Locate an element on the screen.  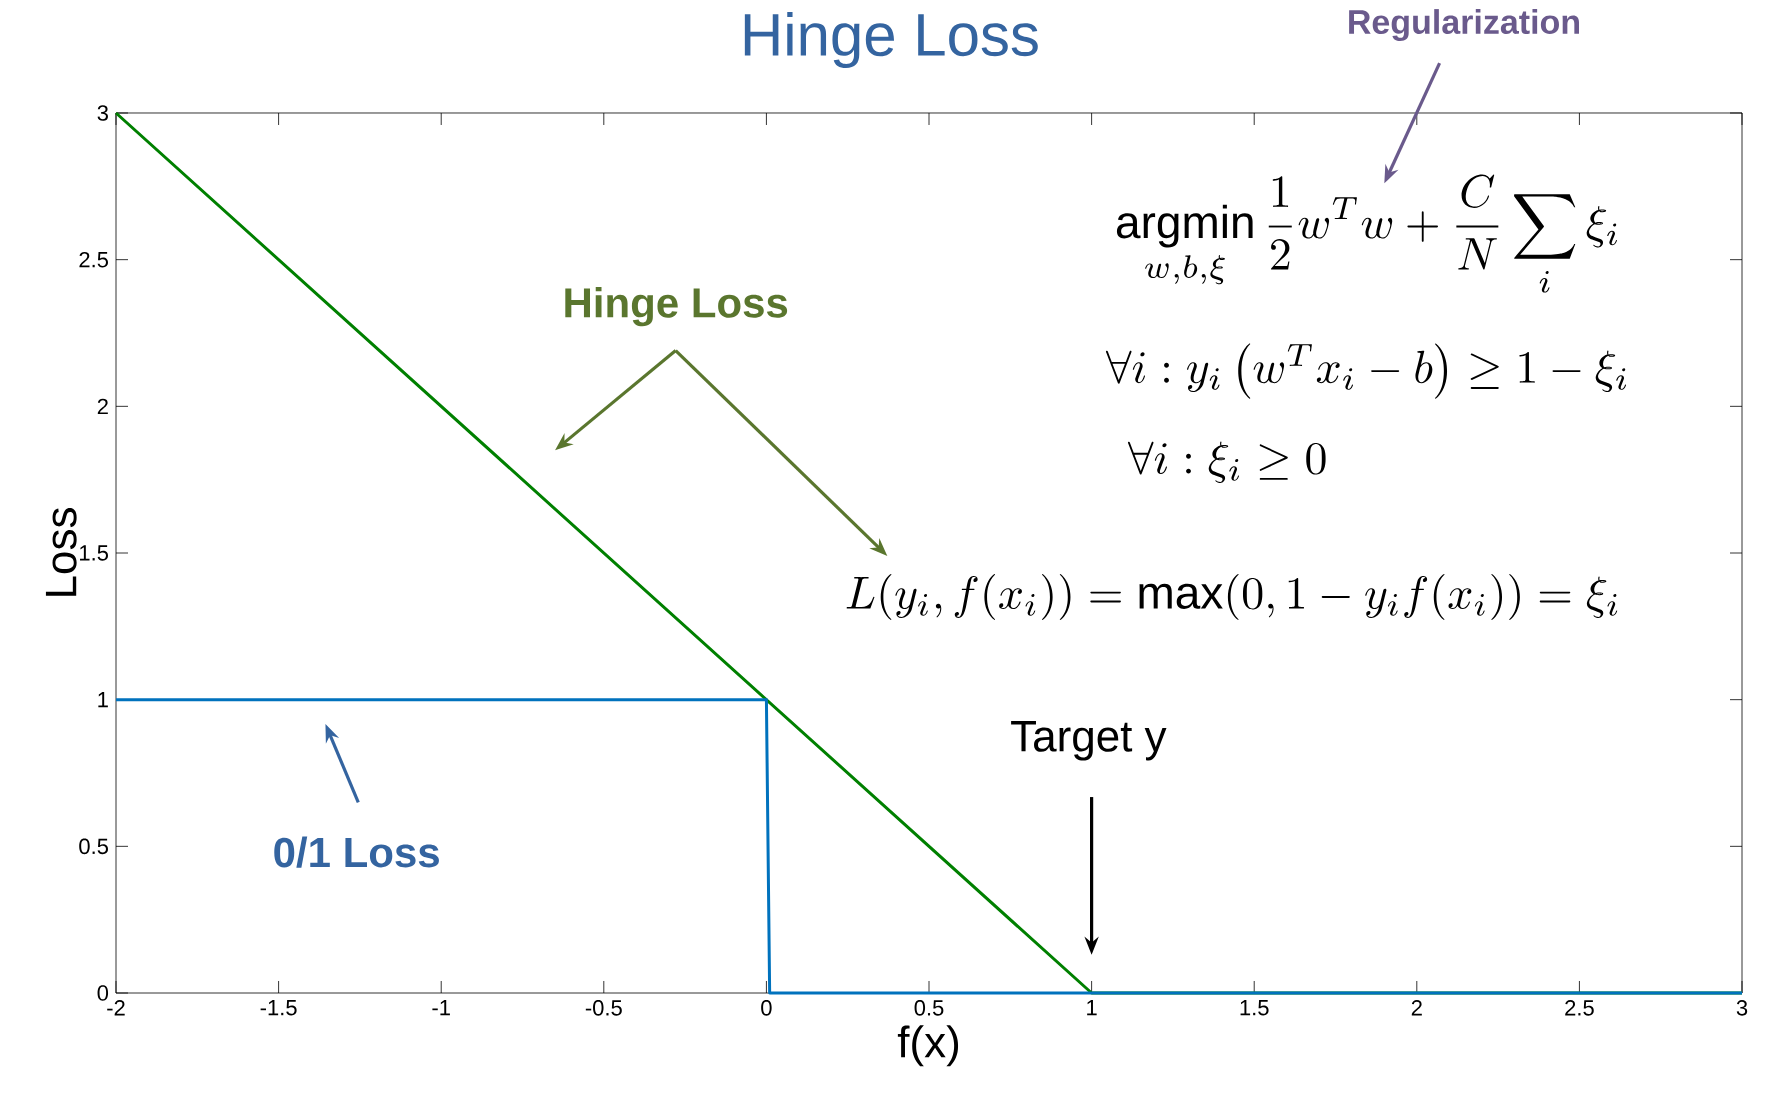
y-tick-label: 2 is located at coordinates (102, 406).